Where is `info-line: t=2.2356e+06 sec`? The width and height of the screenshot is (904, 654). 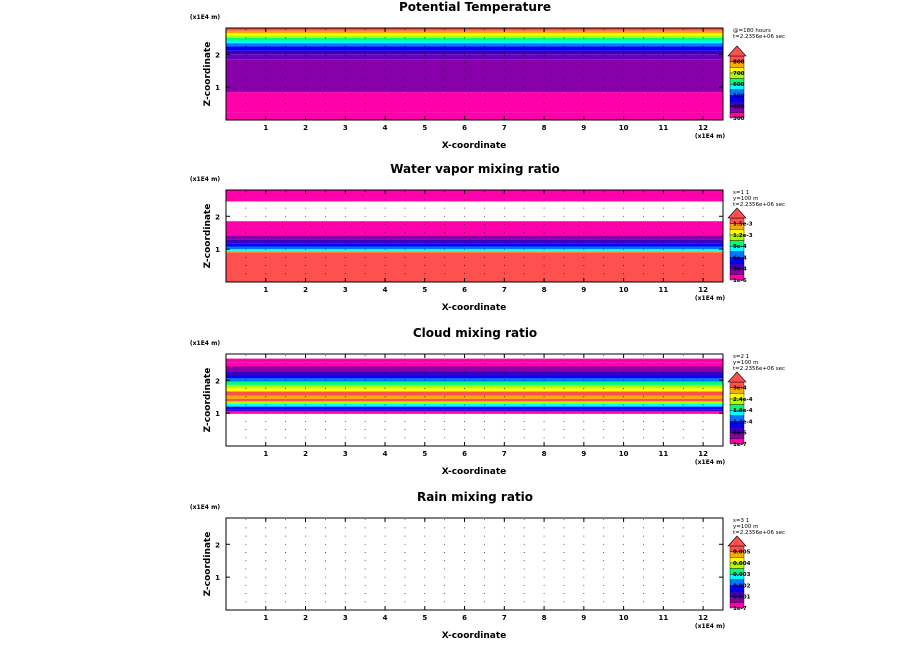
info-line: t=2.2356e+06 sec is located at coordinates (759, 37).